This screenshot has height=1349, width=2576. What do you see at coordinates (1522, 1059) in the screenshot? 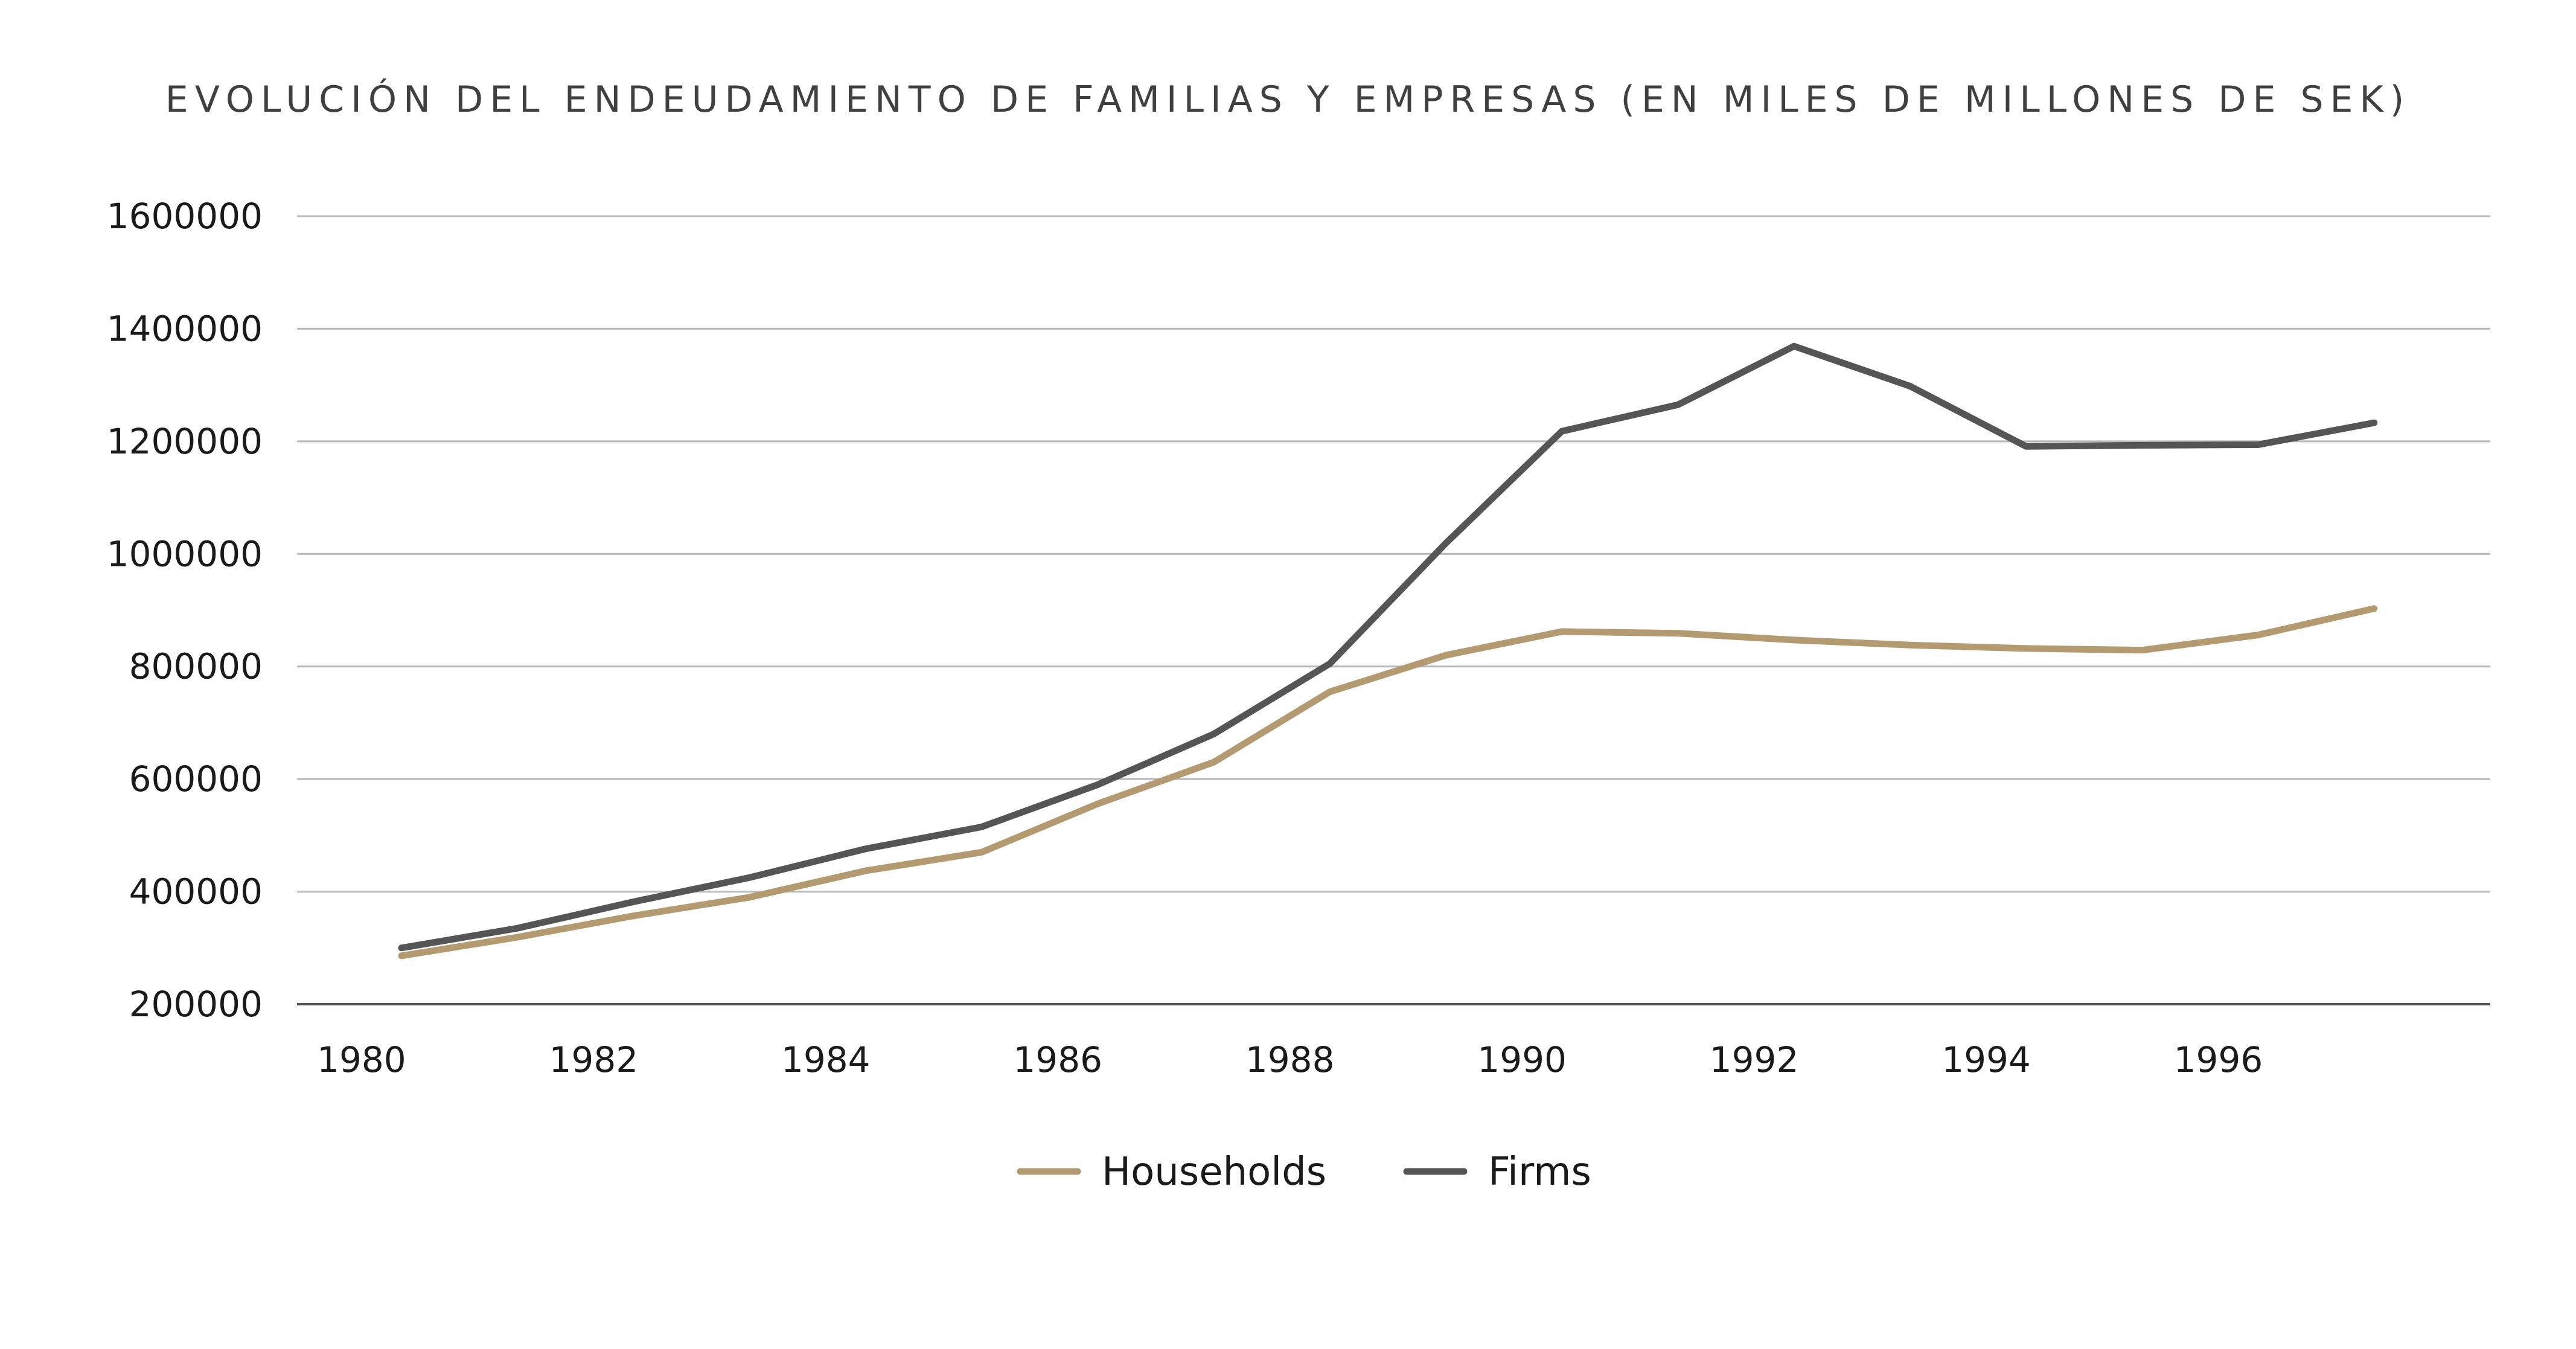
I see `x-tick-label: 1990` at bounding box center [1522, 1059].